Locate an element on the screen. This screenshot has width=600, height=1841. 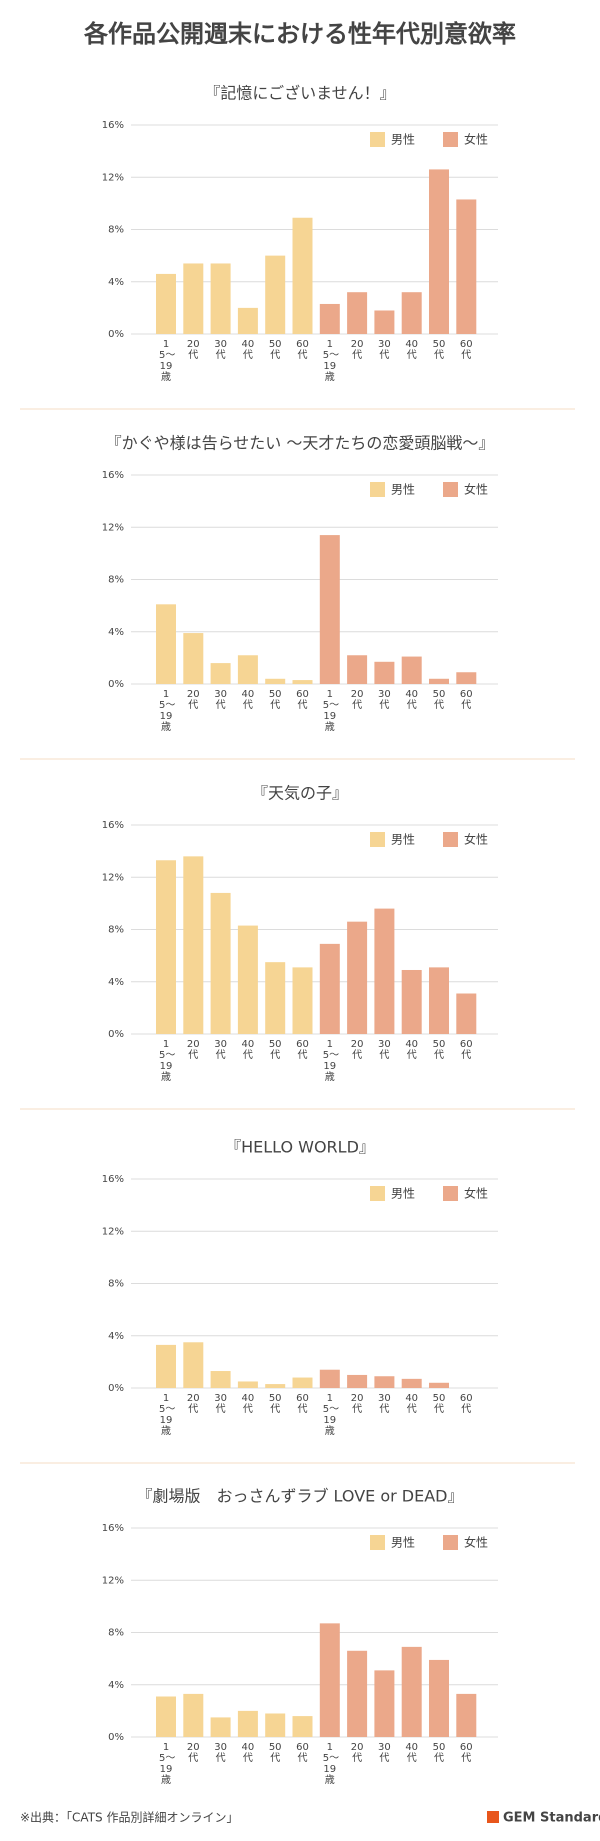
chart-title: 『記憶にございません！』 is located at coordinates (299, 93).